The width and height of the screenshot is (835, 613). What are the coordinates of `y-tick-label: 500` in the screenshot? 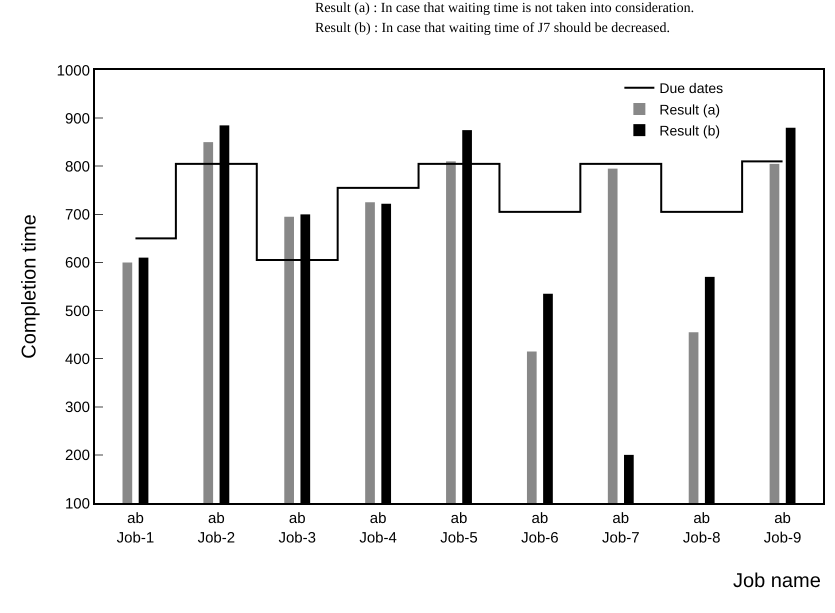 It's located at (77, 311).